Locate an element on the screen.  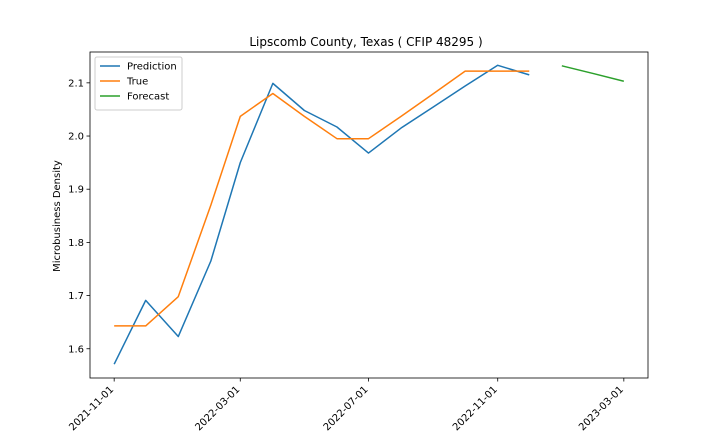
series-line-forecast is located at coordinates (593, 73).